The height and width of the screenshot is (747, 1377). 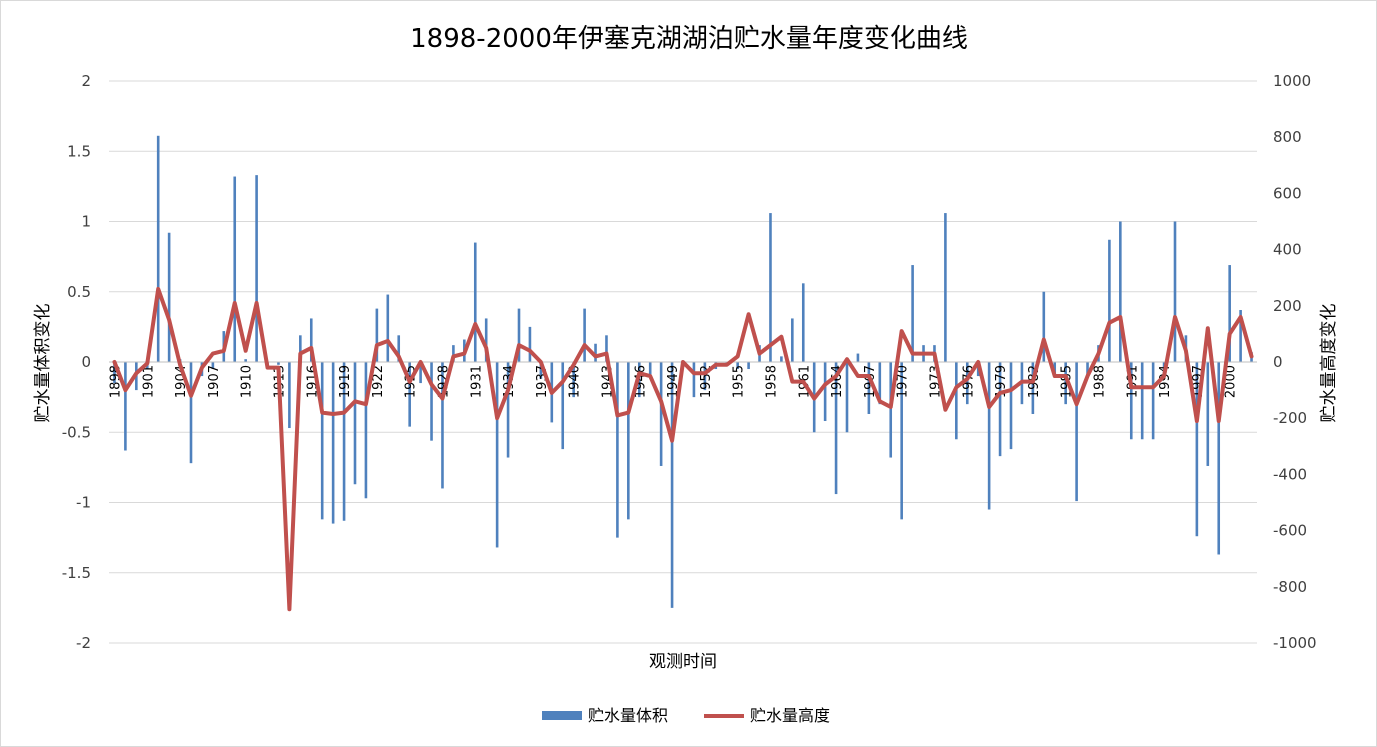 What do you see at coordinates (475, 302) in the screenshot?
I see `bar-1931` at bounding box center [475, 302].